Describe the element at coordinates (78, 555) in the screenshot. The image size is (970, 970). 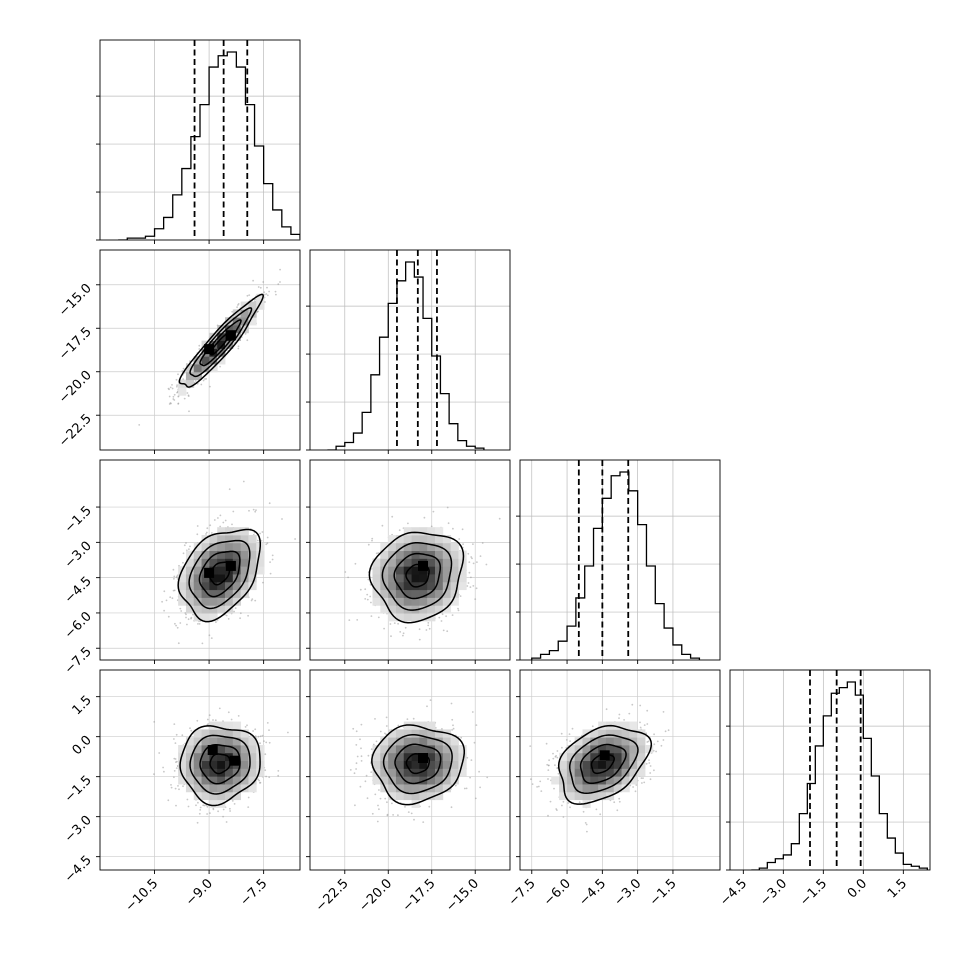
I see `y-tick-label: −3.0` at that location.